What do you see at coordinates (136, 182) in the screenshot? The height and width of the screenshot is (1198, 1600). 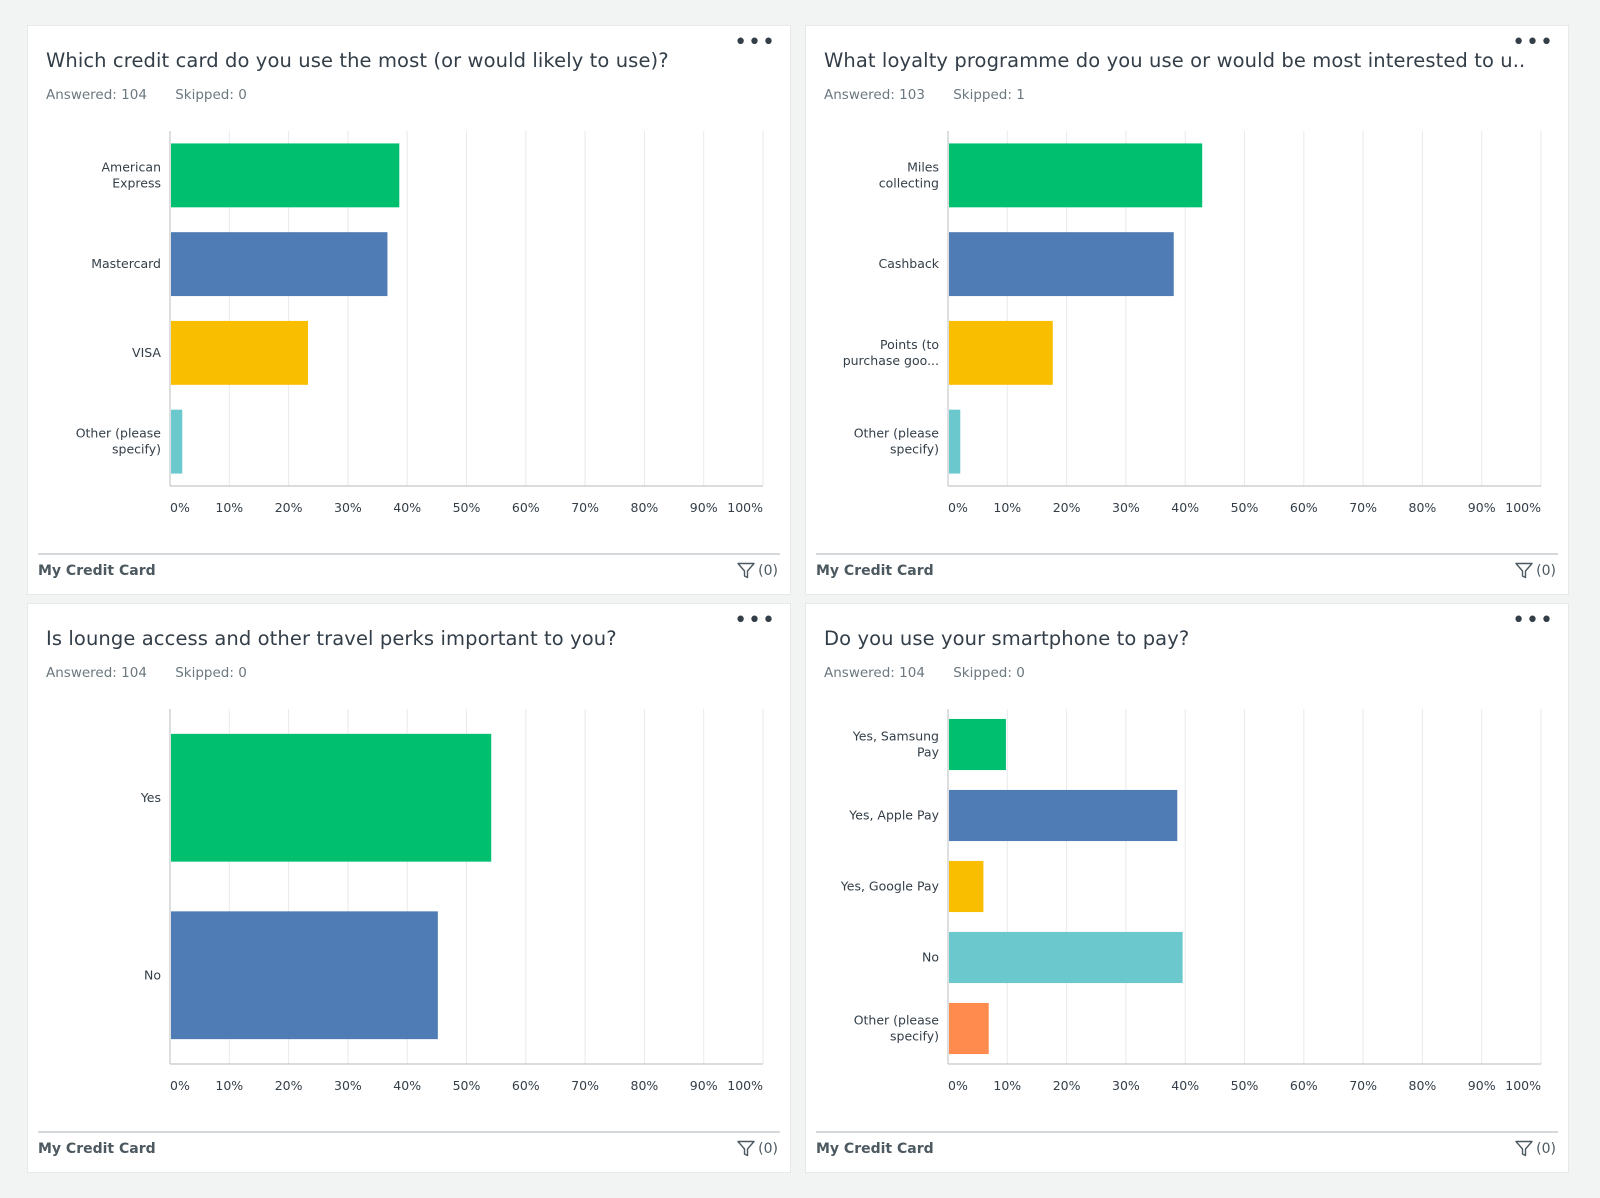 I see `category-label: Express` at bounding box center [136, 182].